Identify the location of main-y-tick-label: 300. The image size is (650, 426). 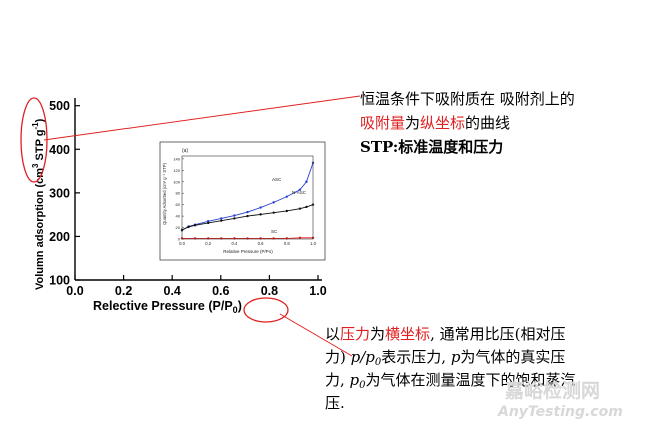
(59, 193).